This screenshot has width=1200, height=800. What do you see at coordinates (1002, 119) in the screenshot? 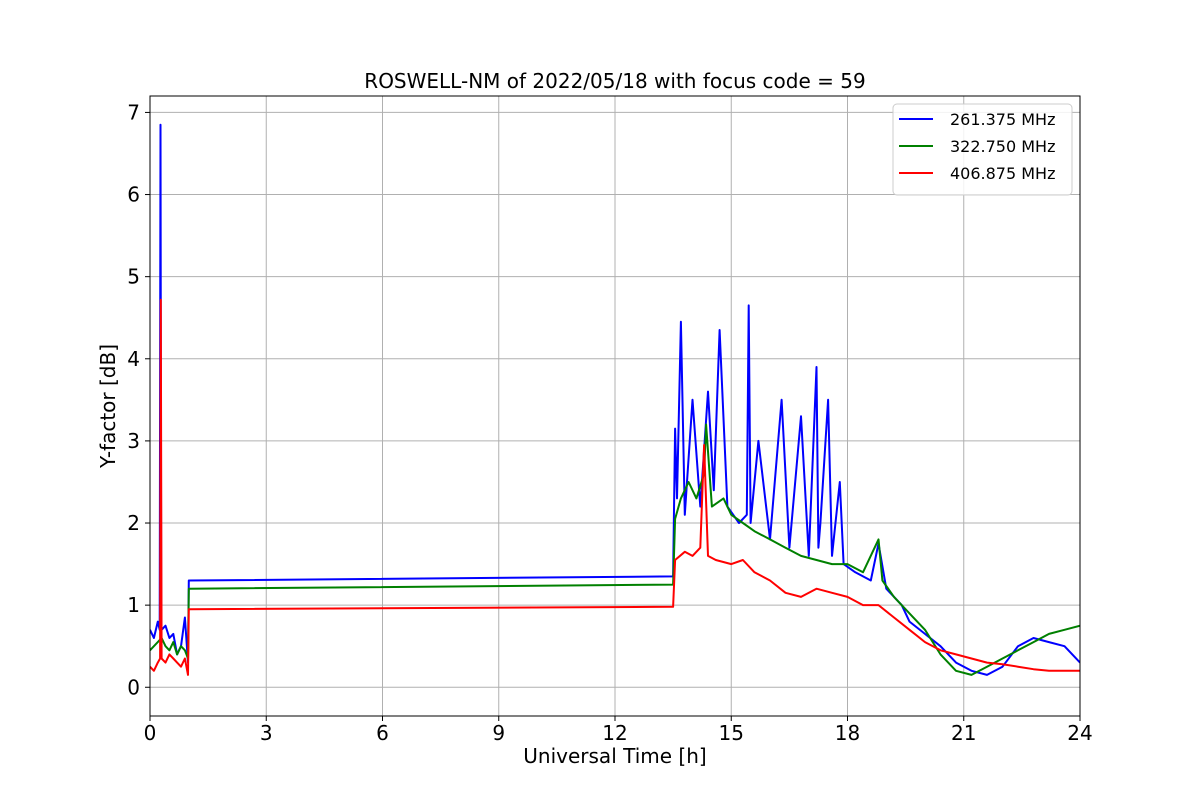
I see `legend-label-1: 261.375 MHz` at bounding box center [1002, 119].